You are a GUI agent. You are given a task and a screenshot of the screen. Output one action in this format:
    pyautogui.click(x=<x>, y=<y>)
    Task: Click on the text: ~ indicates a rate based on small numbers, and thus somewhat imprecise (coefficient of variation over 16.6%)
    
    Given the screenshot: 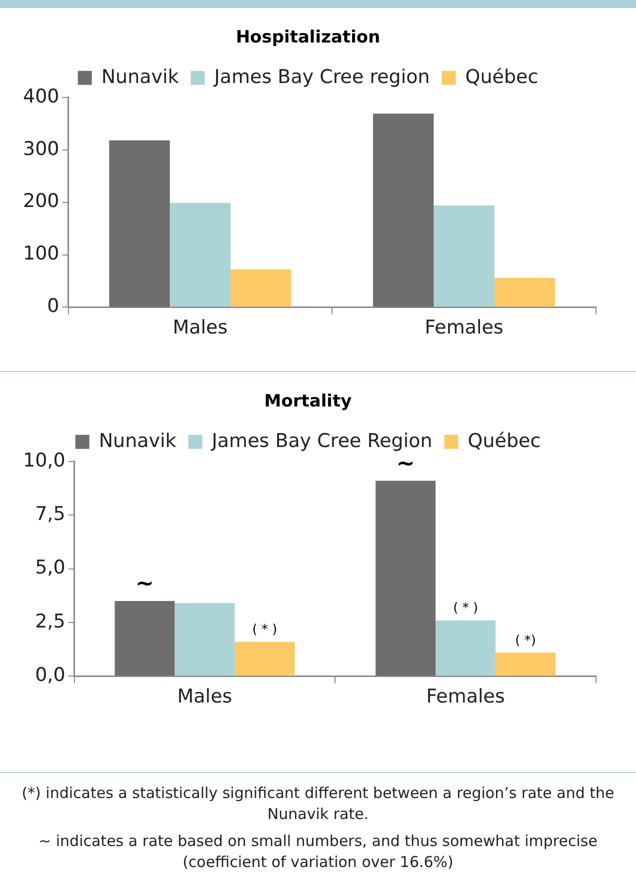 What is the action you would take?
    pyautogui.click(x=318, y=852)
    